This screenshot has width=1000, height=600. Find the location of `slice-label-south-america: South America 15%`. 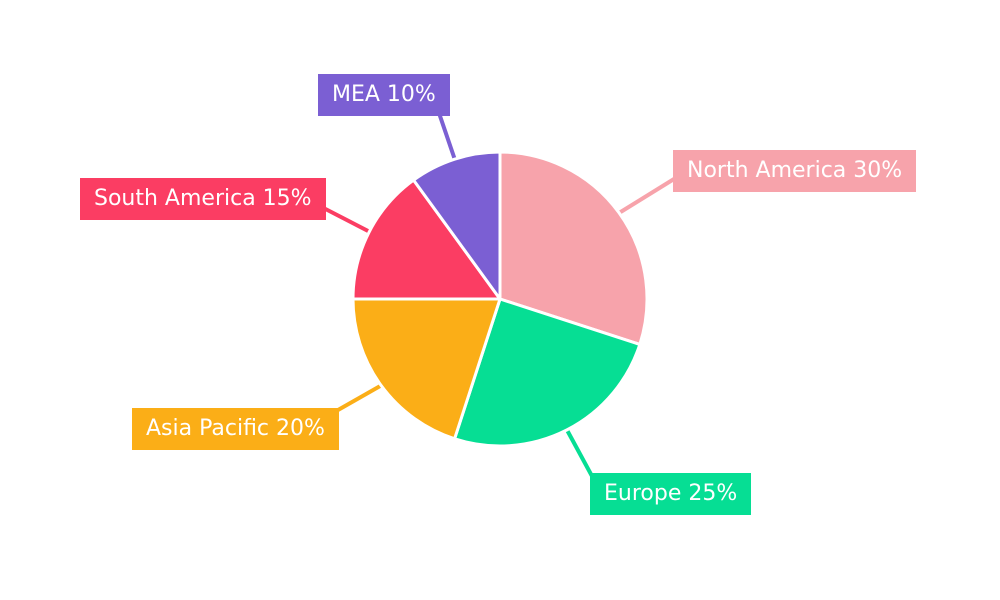

slice-label-south-america: South America 15% is located at coordinates (203, 199).